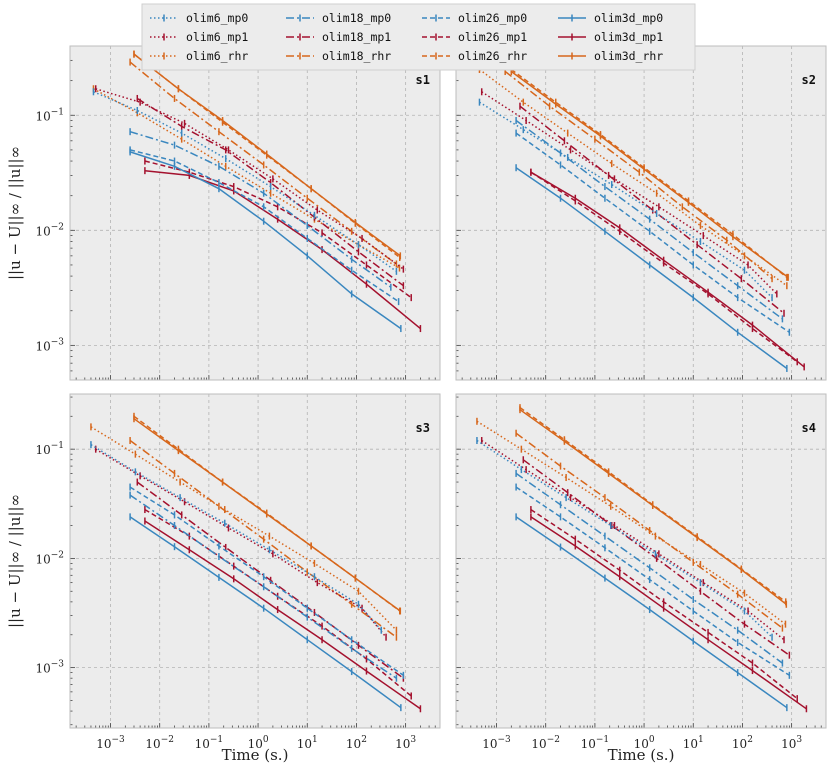 The height and width of the screenshot is (767, 830). What do you see at coordinates (492, 18) in the screenshot?
I see `legend-label: olim26_mp0` at bounding box center [492, 18].